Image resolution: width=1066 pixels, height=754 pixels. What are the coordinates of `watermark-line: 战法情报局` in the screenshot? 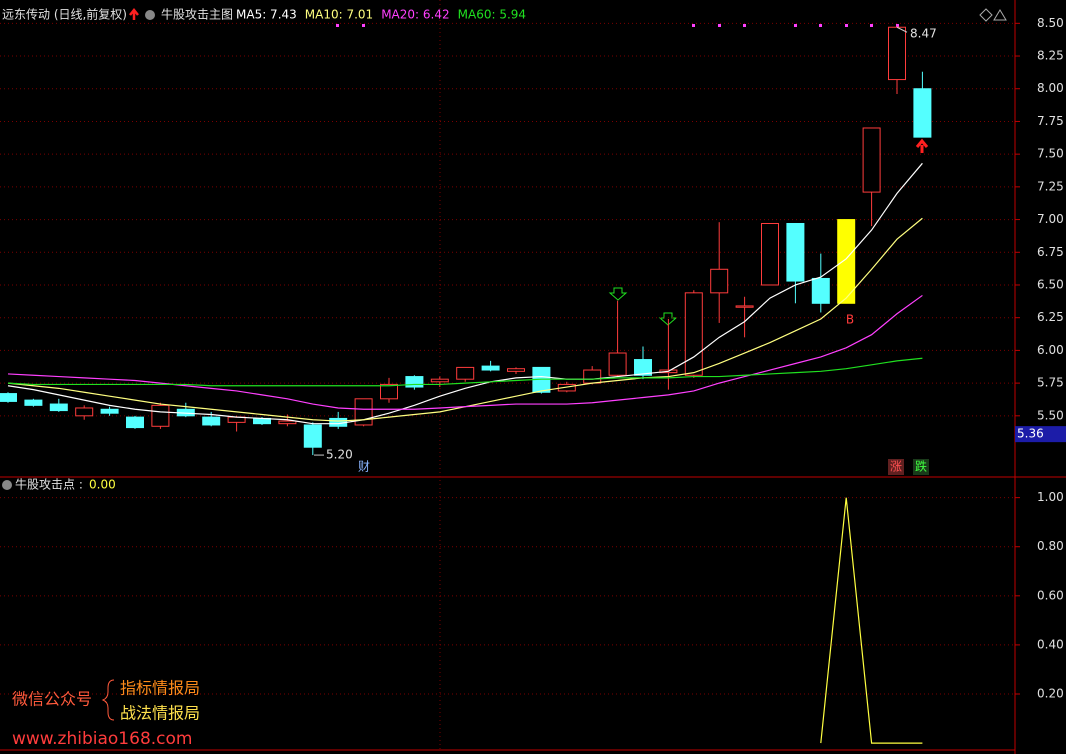 It's located at (160, 713).